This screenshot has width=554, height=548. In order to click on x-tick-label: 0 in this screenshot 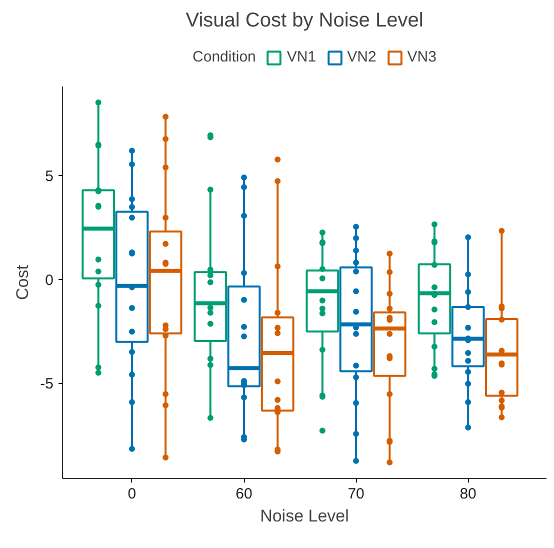, I will do `click(132, 494)`.